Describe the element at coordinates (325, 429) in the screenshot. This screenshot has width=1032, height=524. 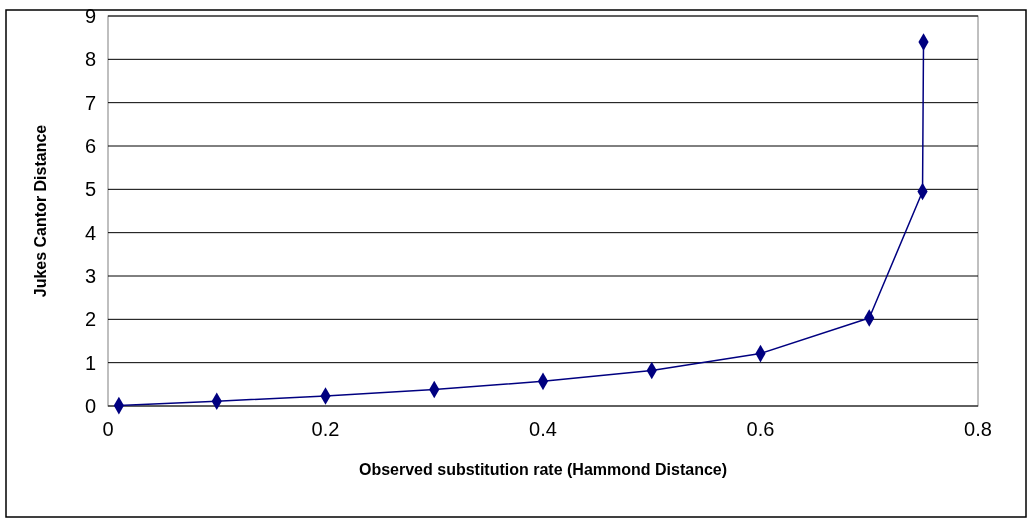
I see `x-tick-label: 0.2` at that location.